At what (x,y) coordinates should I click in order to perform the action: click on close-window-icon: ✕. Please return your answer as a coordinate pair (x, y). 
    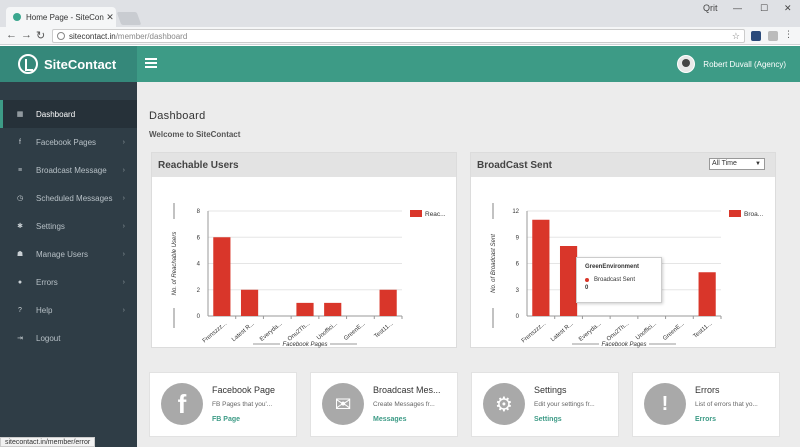
    Looking at the image, I should click on (788, 8).